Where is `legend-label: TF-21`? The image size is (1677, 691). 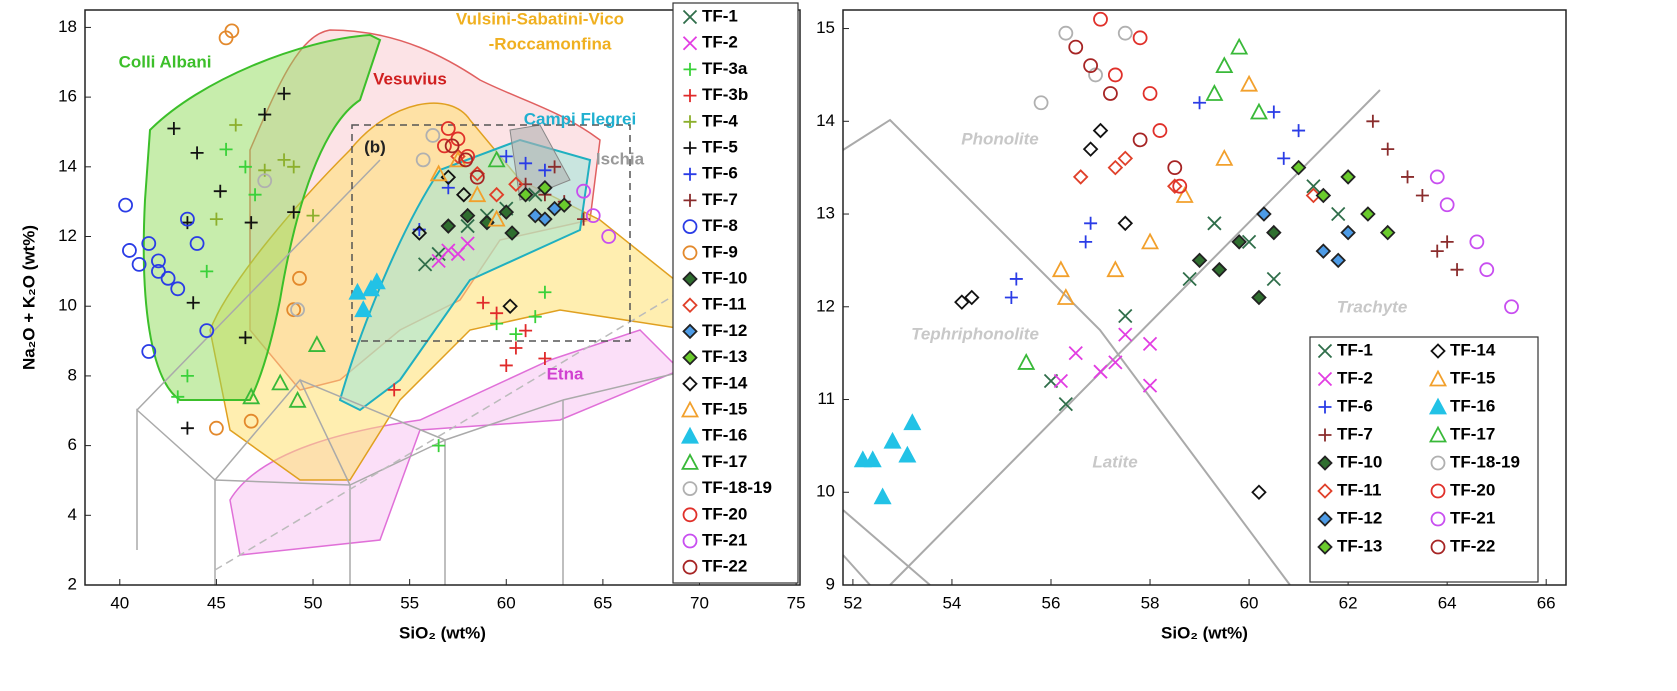
legend-label: TF-21 is located at coordinates (724, 539).